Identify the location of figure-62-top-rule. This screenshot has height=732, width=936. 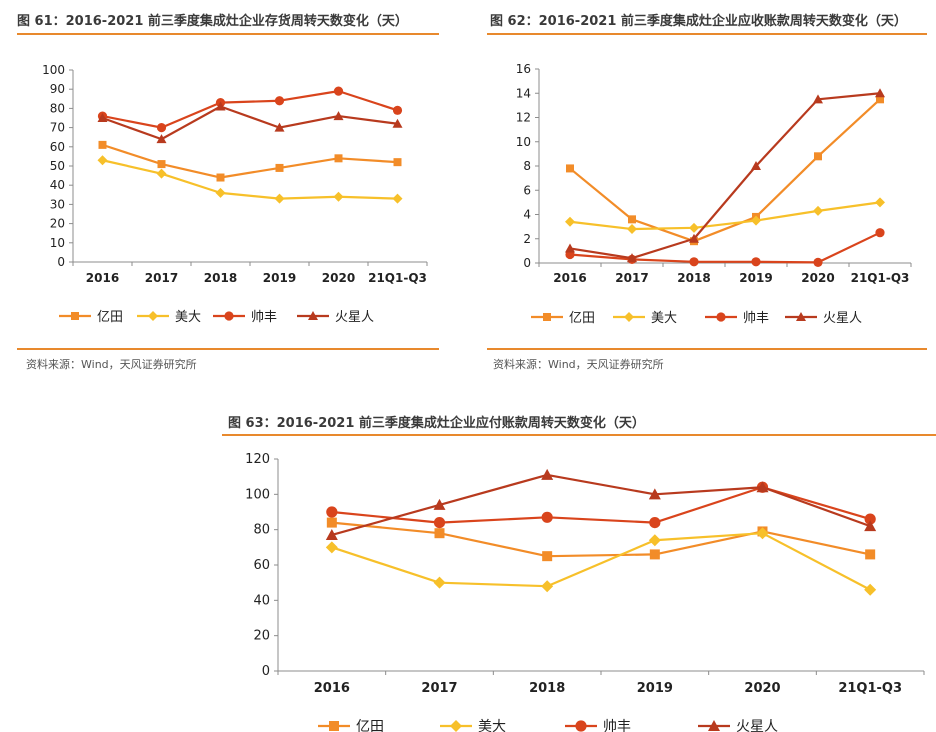
(707, 34).